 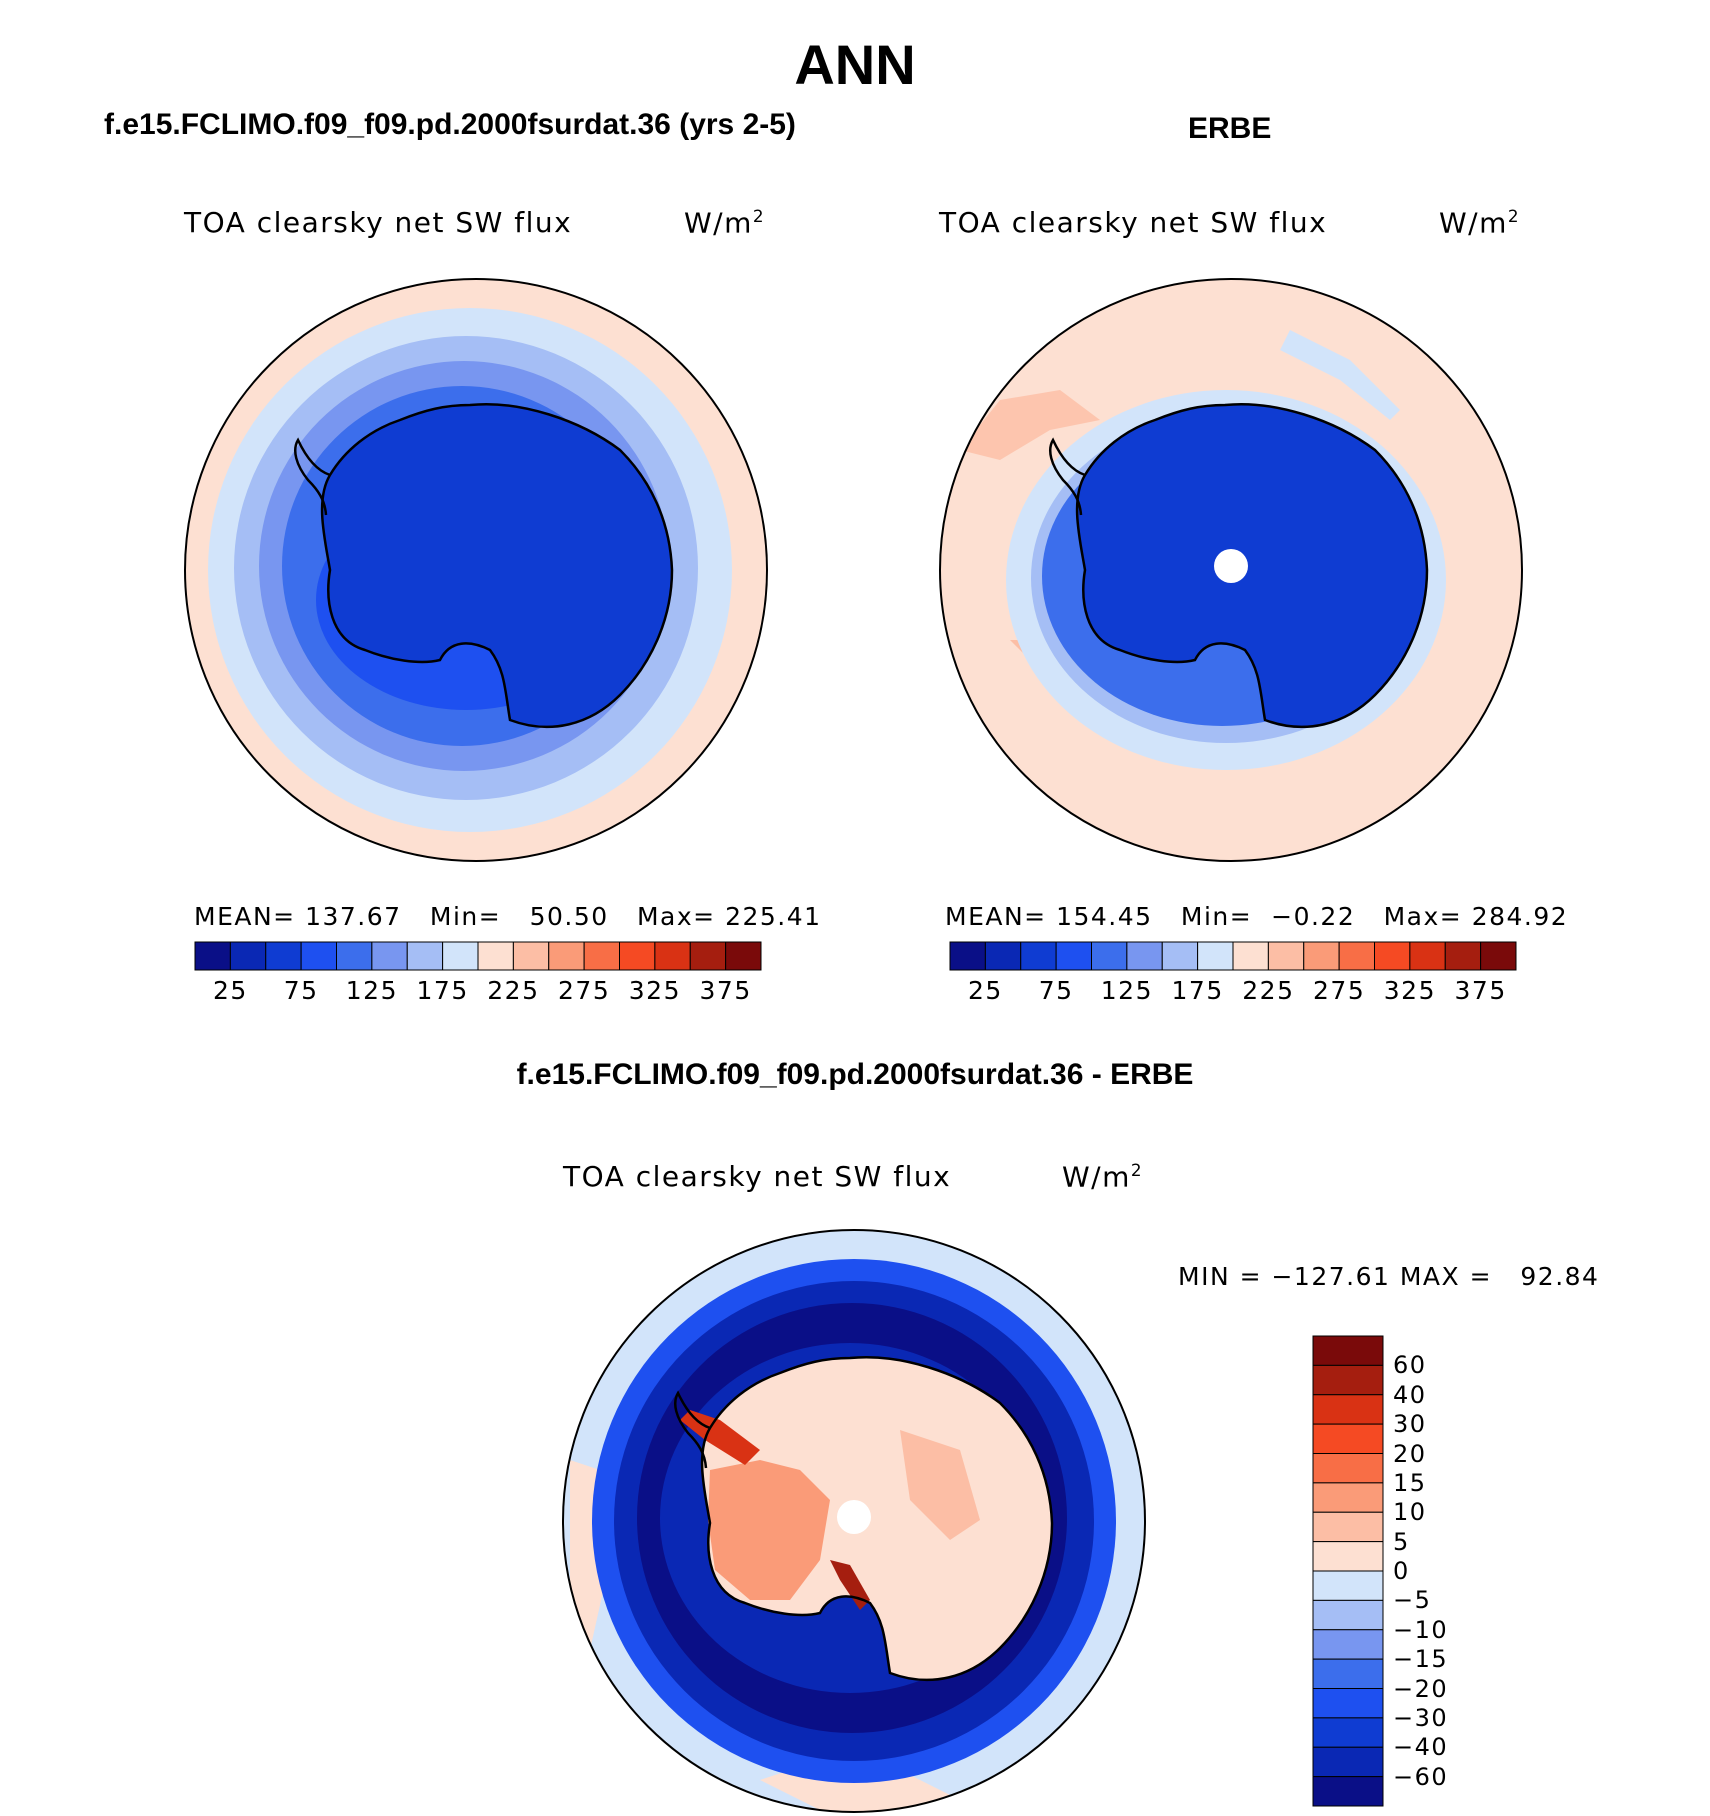 I want to click on difference-colorbar-tick-label: 60, so click(x=1410, y=1365).